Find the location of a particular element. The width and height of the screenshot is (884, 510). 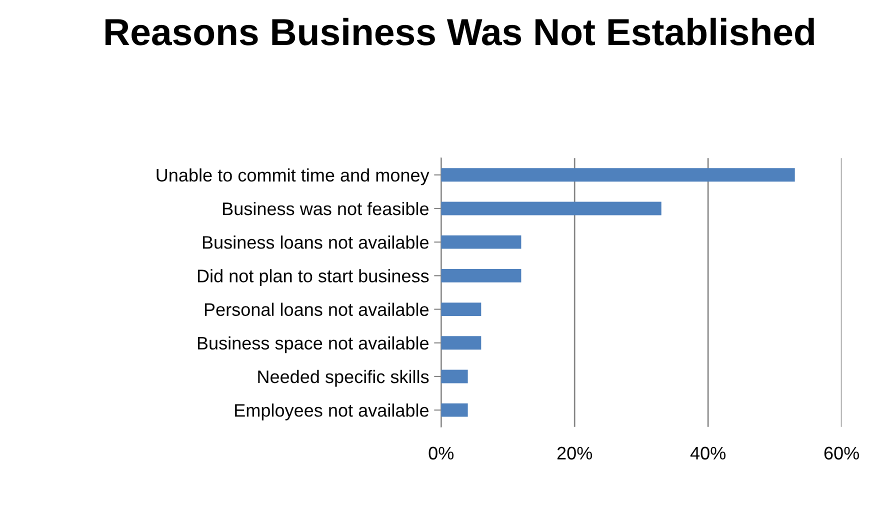

x-tick-label: 20% is located at coordinates (574, 453).